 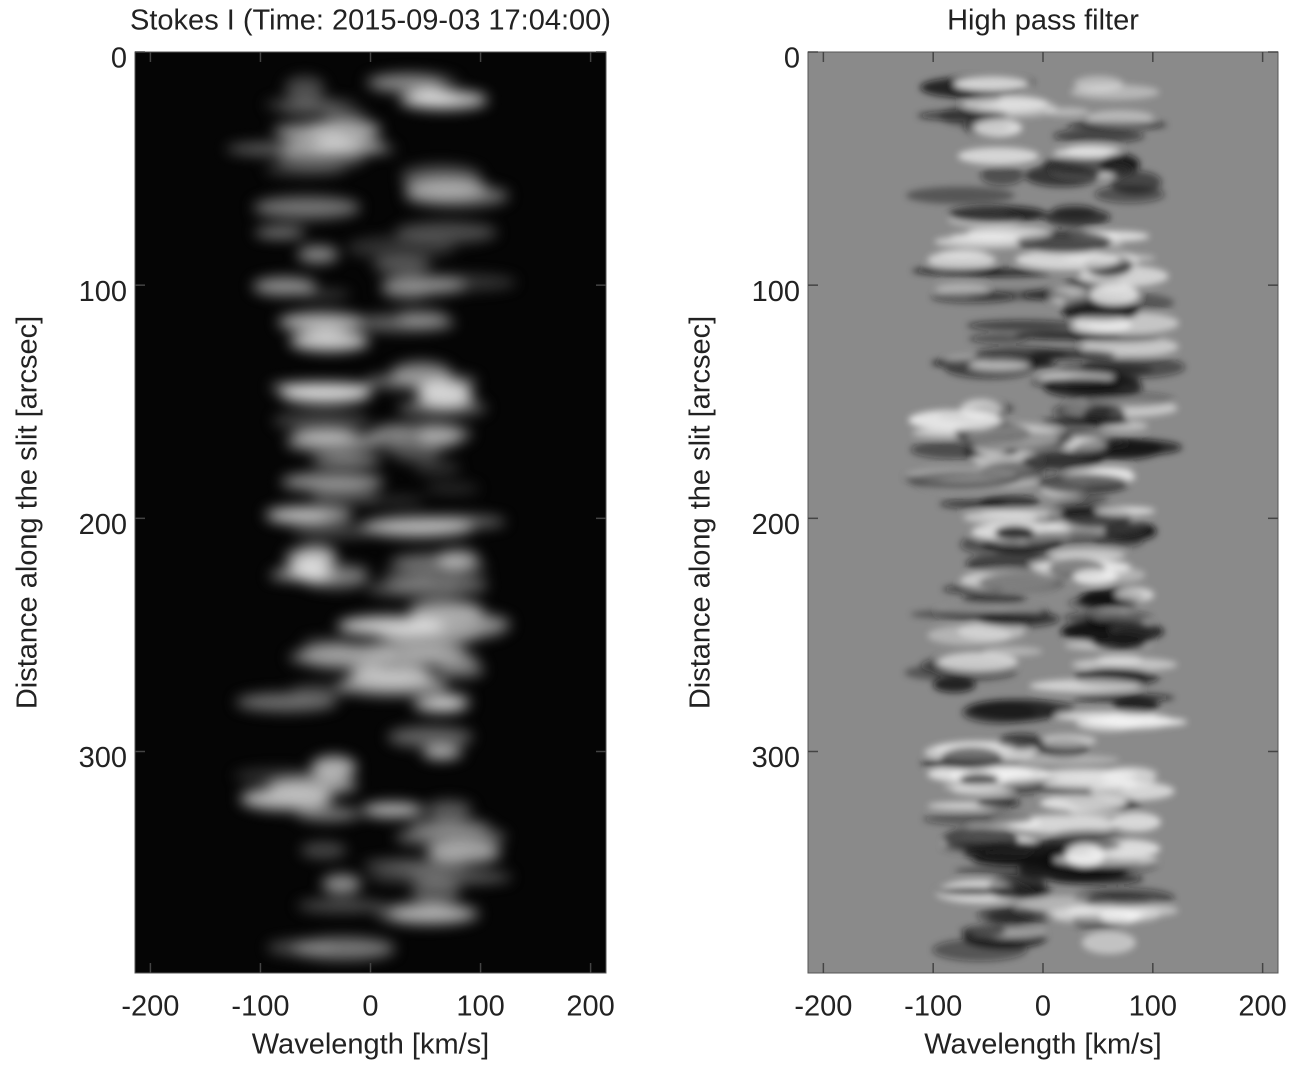 What do you see at coordinates (933, 1007) in the screenshot?
I see `x-tick-label: -100` at bounding box center [933, 1007].